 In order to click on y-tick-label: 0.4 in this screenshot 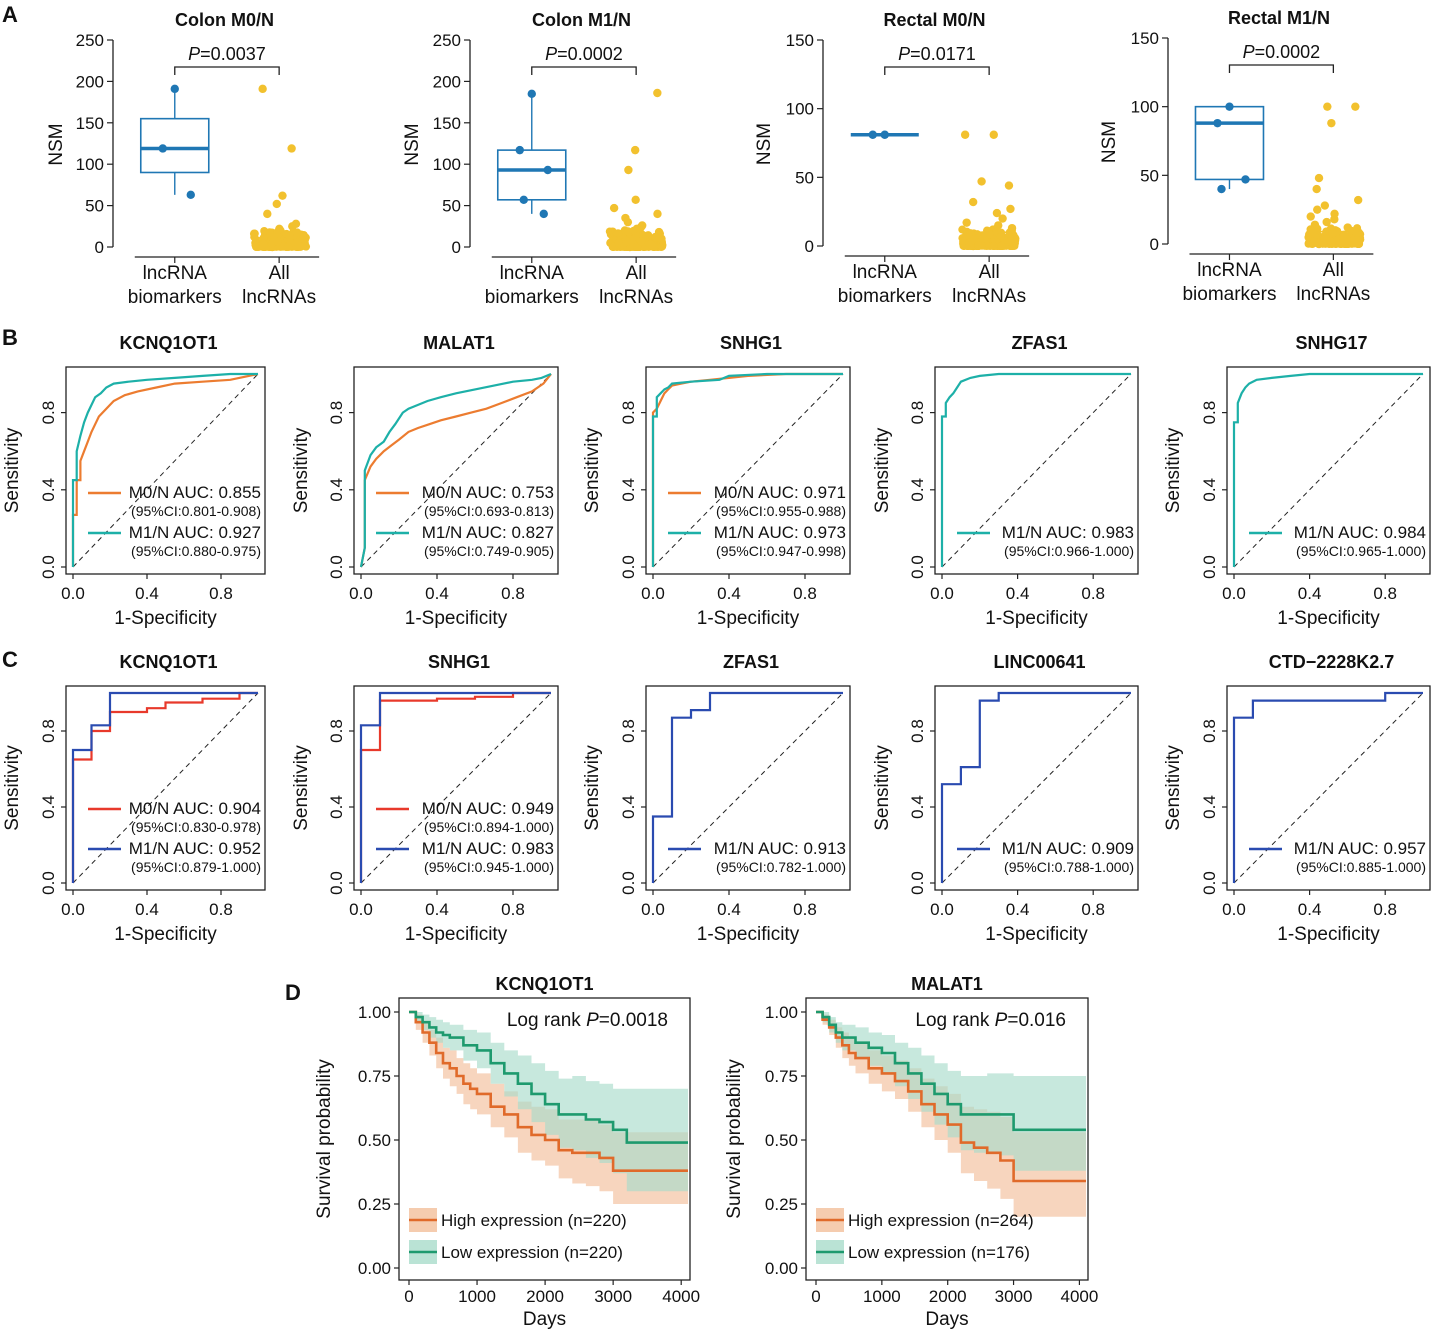, I will do `click(48, 807)`.